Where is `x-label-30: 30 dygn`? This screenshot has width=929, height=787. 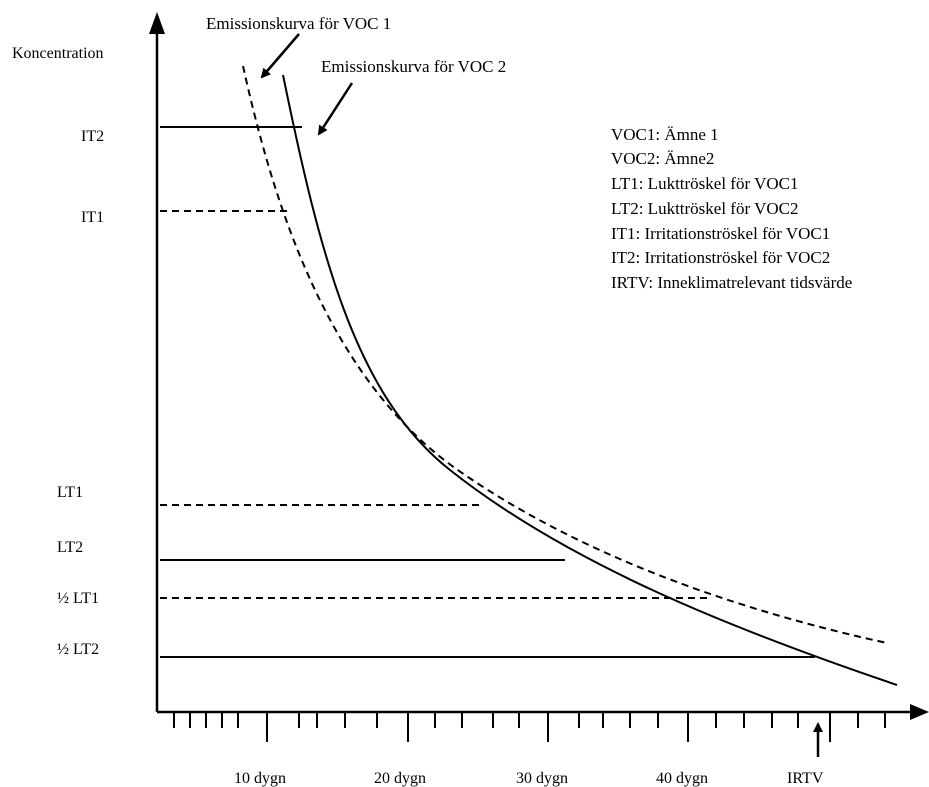
x-label-30: 30 dygn is located at coordinates (542, 778).